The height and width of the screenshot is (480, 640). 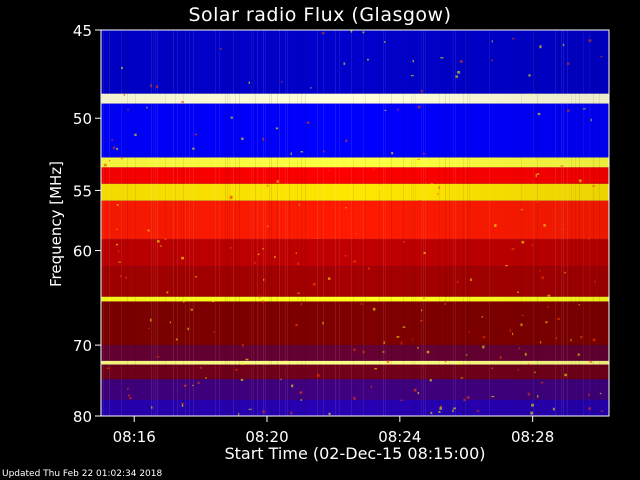 What do you see at coordinates (82, 346) in the screenshot?
I see `y-tick-label: 70` at bounding box center [82, 346].